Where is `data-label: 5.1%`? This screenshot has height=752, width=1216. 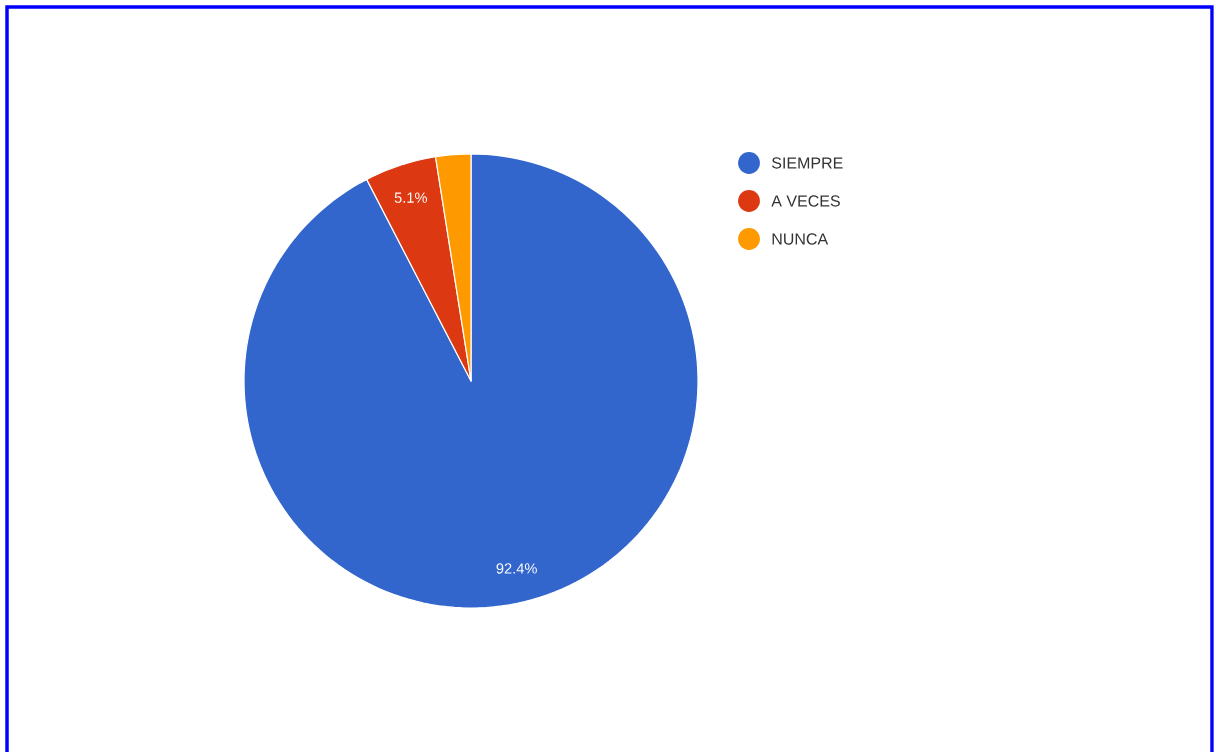 data-label: 5.1% is located at coordinates (410, 197).